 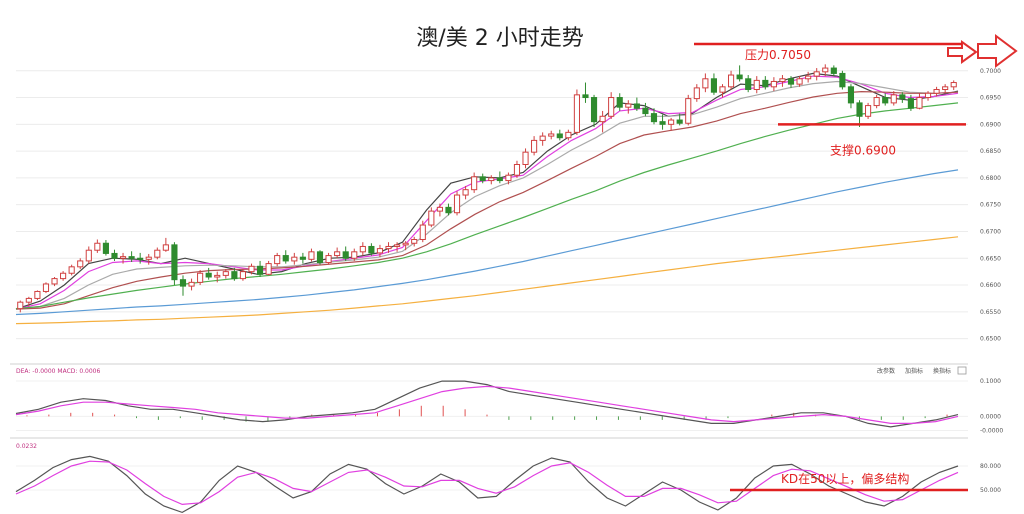 I want to click on y-tick-label: 0.6800, so click(x=990, y=178).